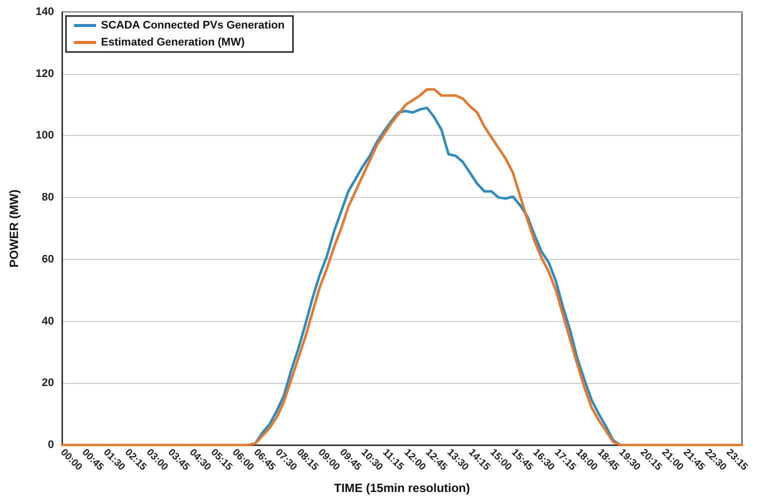 This screenshot has width=758, height=499. Describe the element at coordinates (48, 321) in the screenshot. I see `y-tick-label: 40` at that location.